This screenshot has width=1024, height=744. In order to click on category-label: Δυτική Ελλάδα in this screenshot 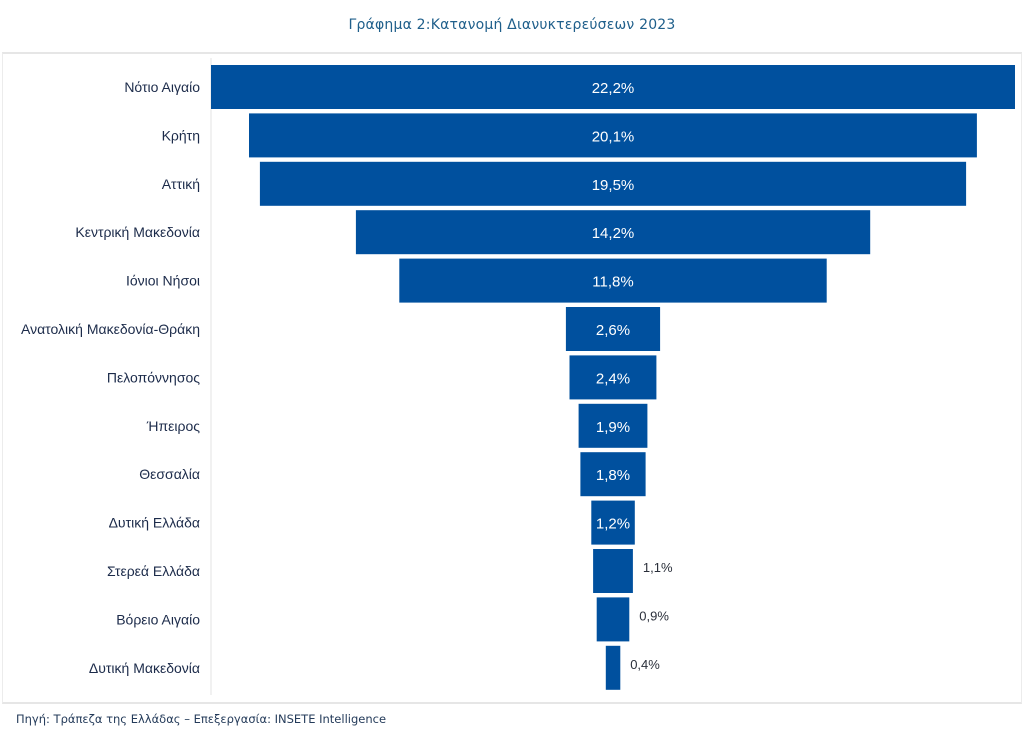, I will do `click(154, 523)`.